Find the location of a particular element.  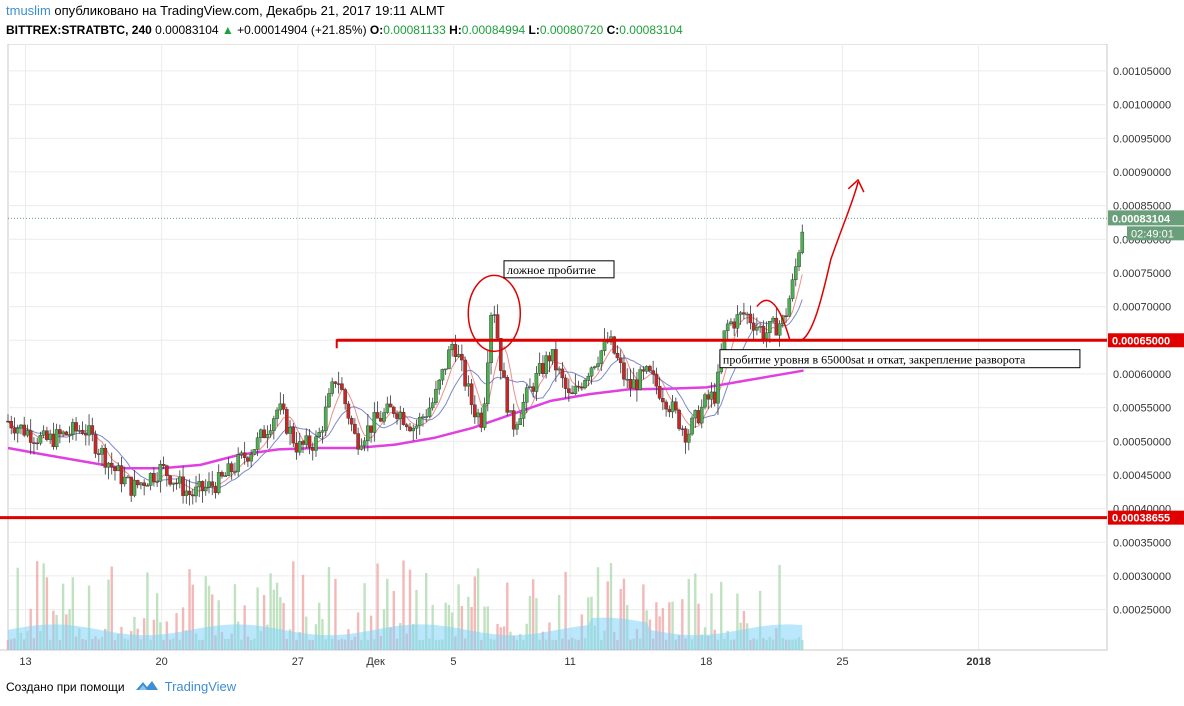

x-tick-label: 5 is located at coordinates (453, 662).